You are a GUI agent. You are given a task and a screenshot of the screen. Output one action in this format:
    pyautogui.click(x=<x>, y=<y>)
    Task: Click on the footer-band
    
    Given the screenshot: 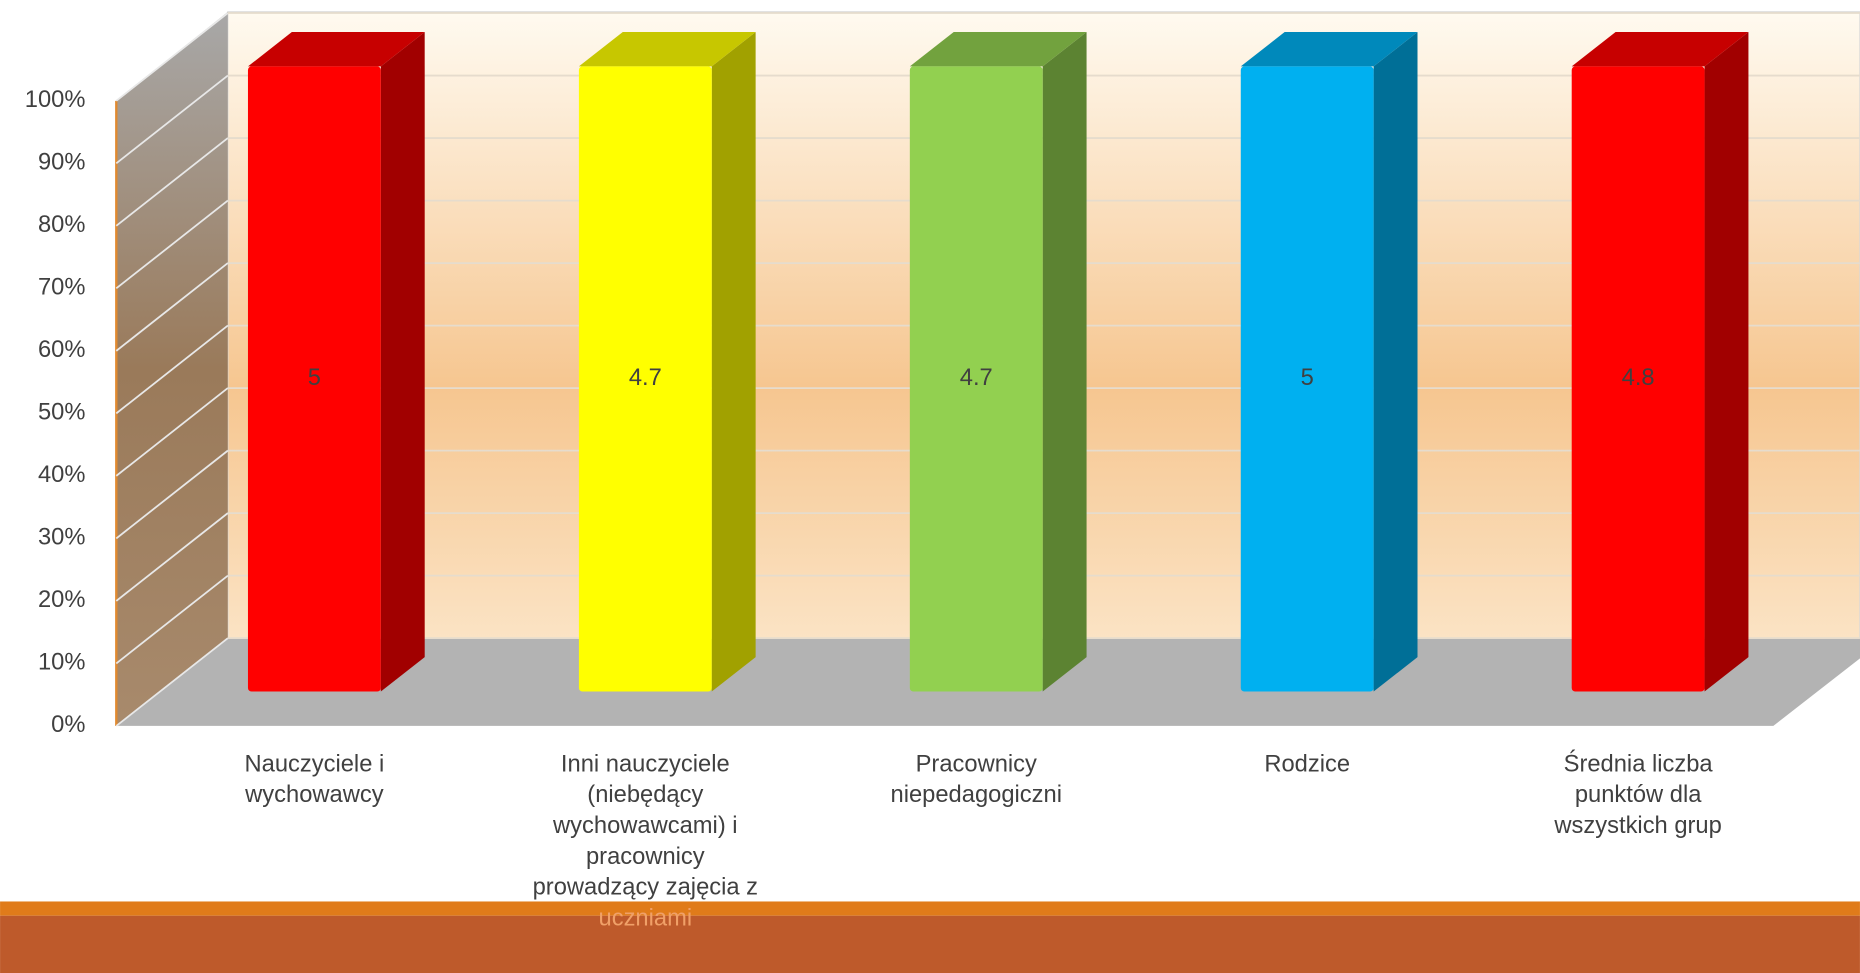 What is the action you would take?
    pyautogui.click(x=930, y=944)
    